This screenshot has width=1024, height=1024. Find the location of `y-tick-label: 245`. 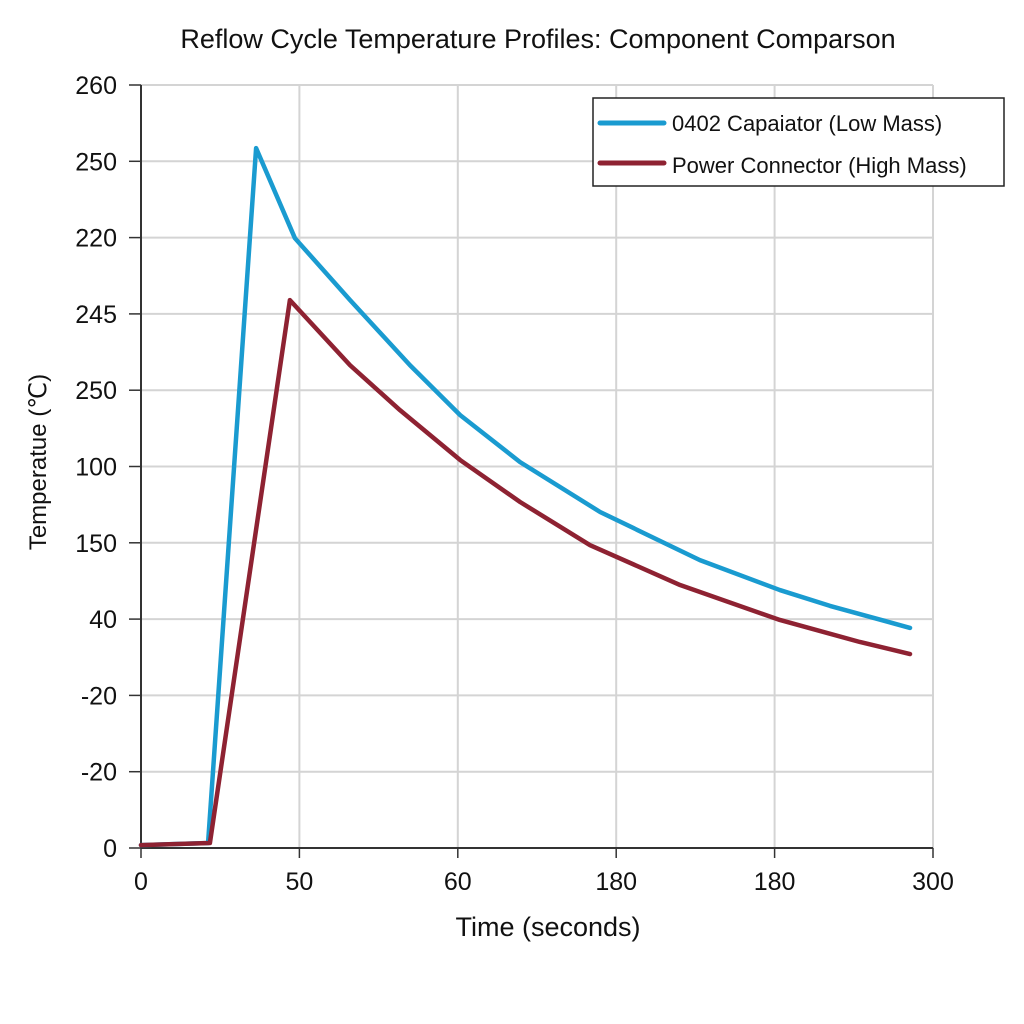

y-tick-label: 245 is located at coordinates (96, 315).